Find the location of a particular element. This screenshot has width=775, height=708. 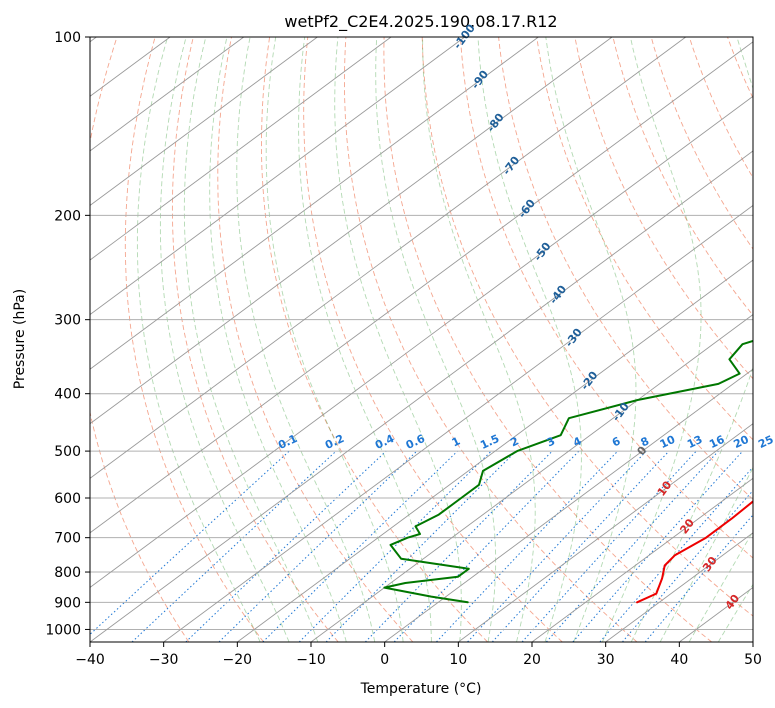

y-tick-label: 100 is located at coordinates (67, 38).